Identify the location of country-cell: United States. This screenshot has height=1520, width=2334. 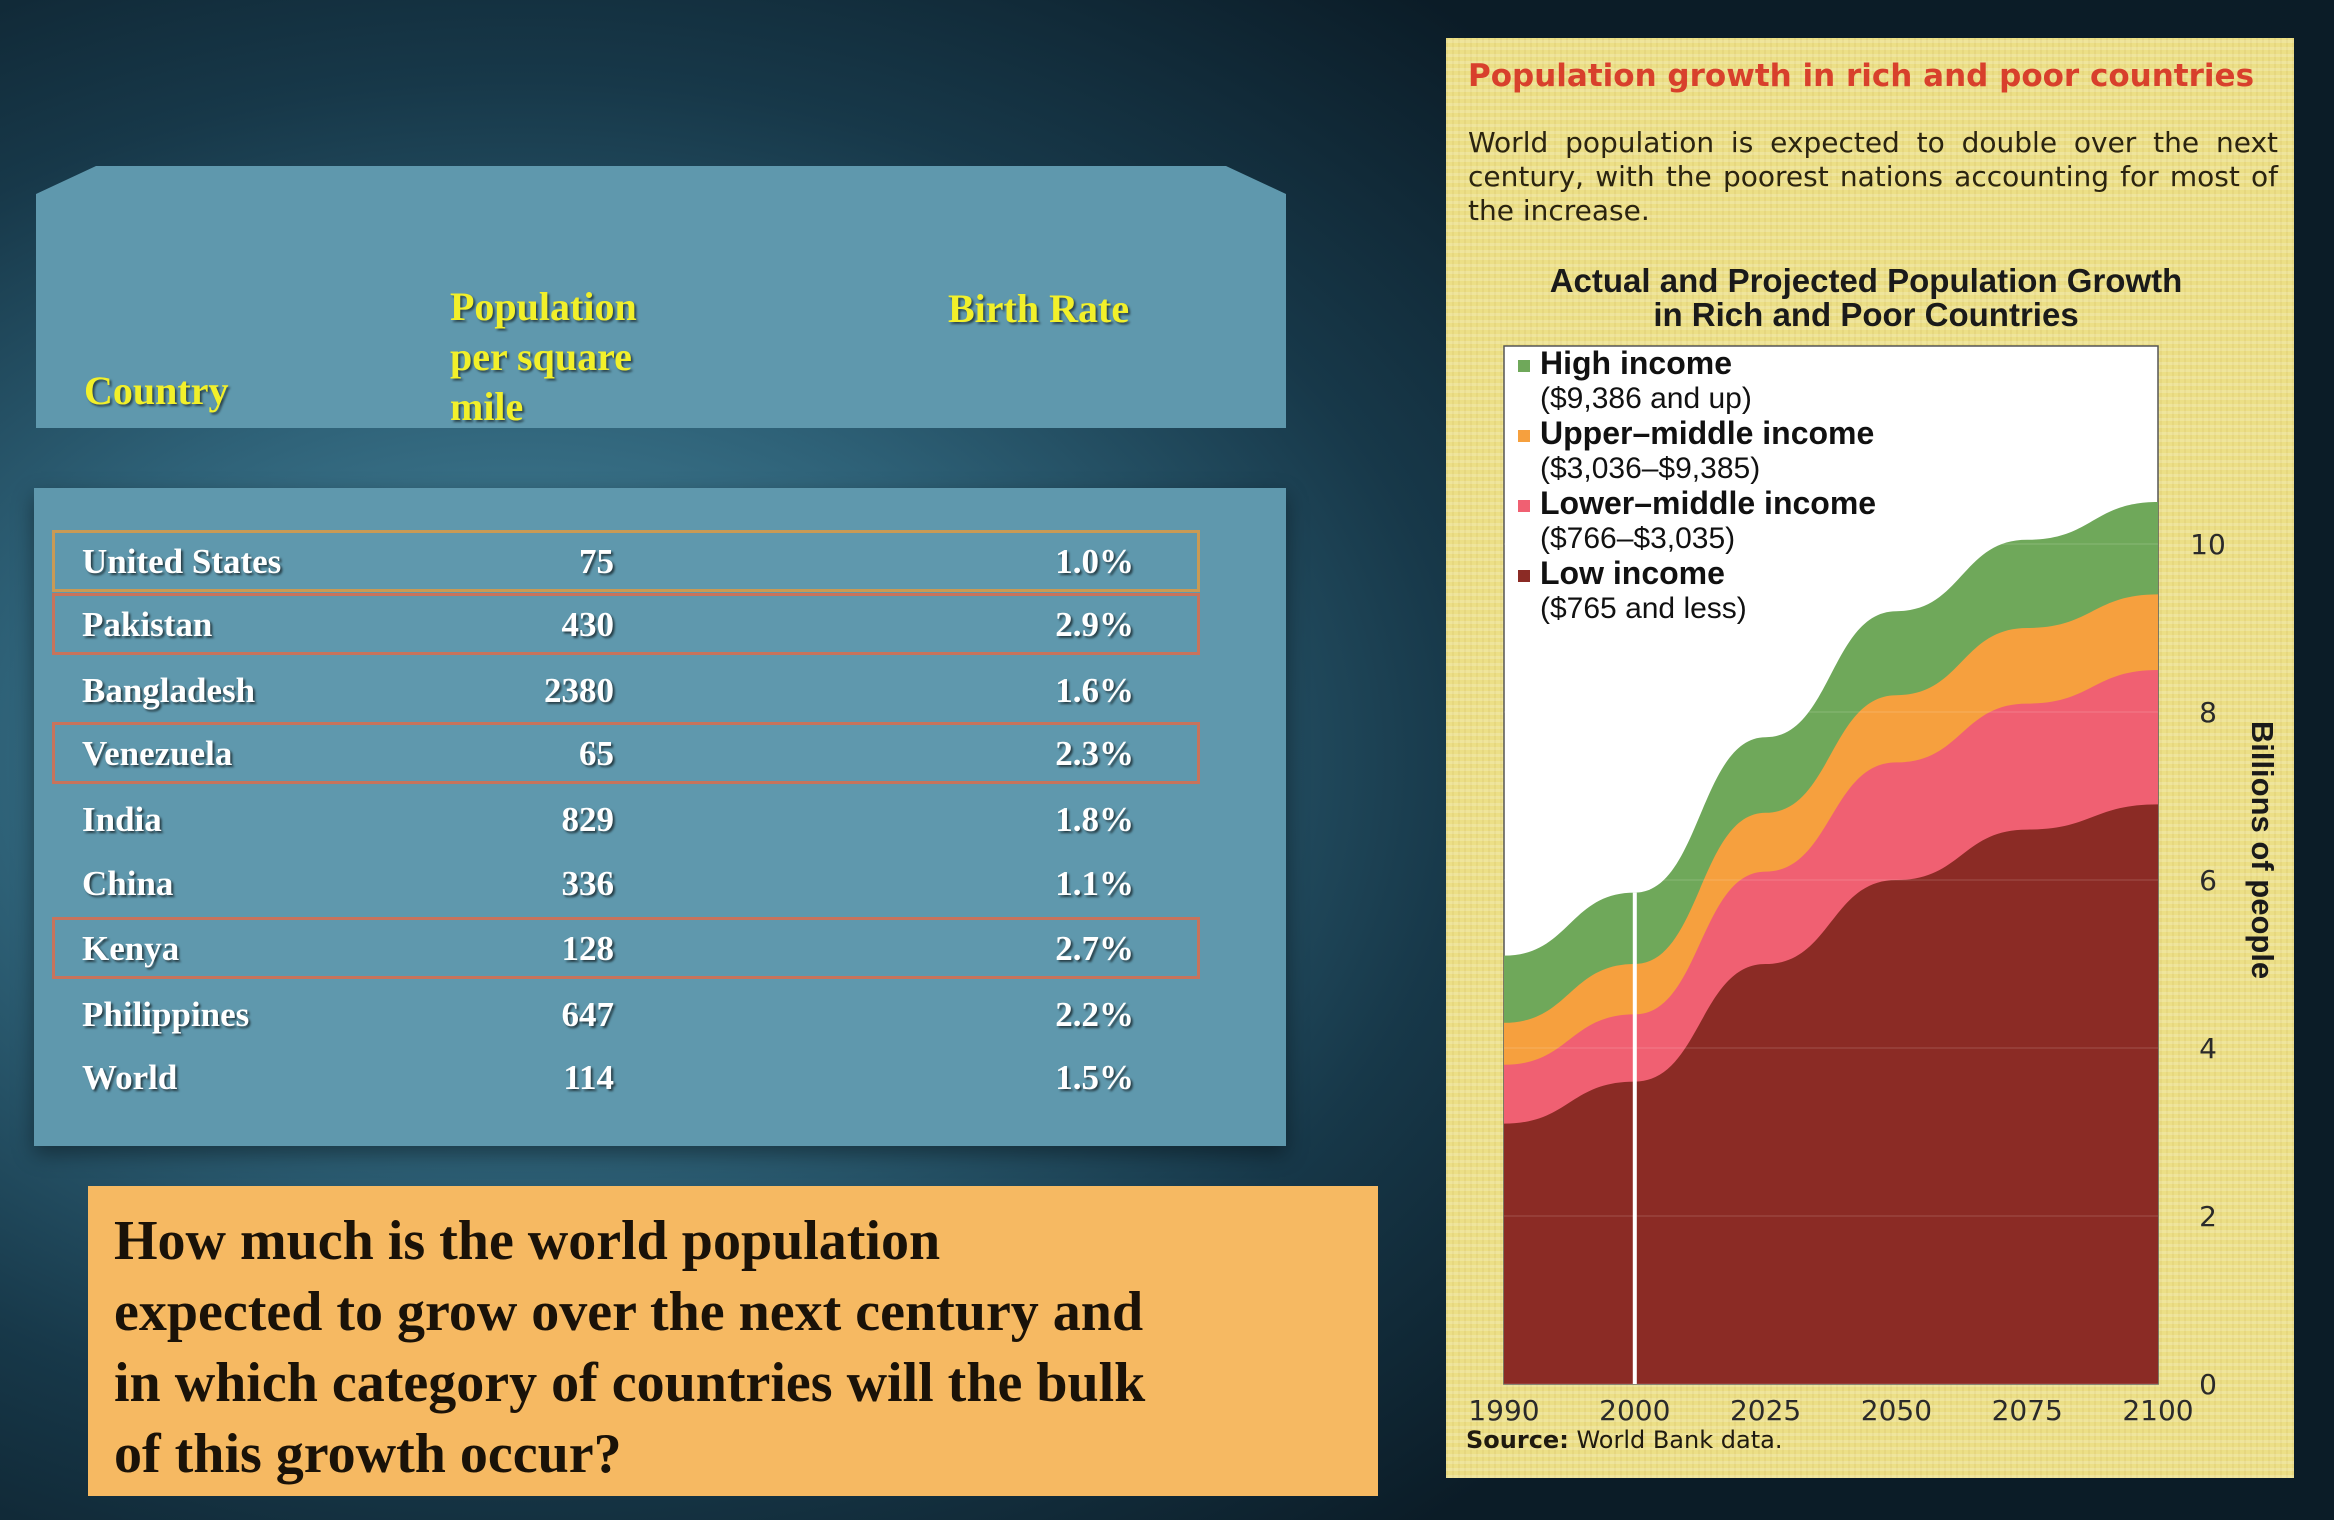
(182, 561).